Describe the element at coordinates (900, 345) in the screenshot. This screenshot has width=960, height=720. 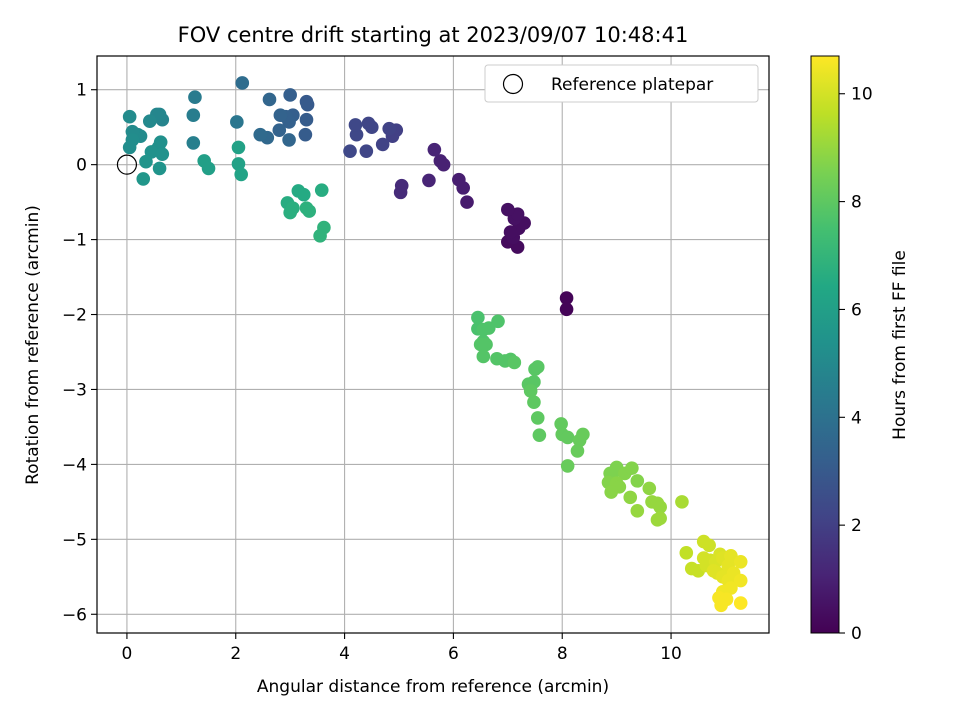
I see `colorbar-label: Hours from first FF file` at that location.